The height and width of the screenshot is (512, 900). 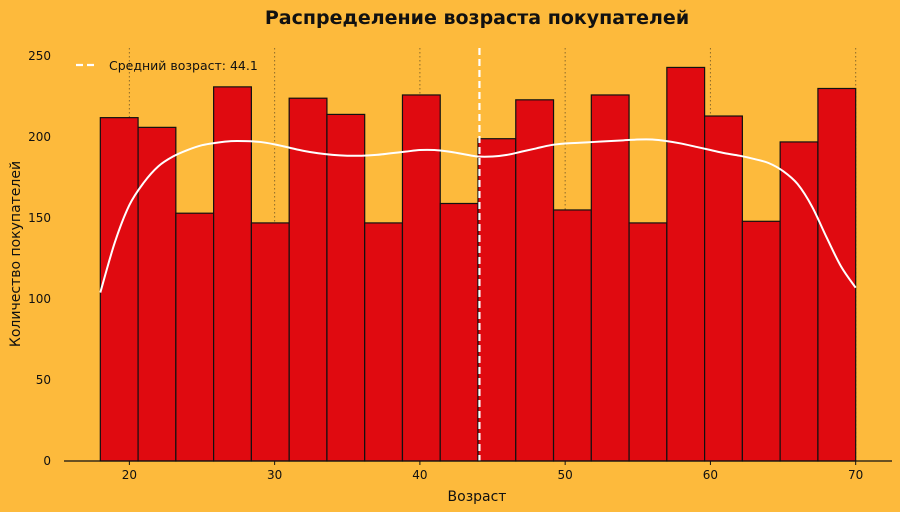 I want to click on x-tick-label-40: 40, so click(x=419, y=475).